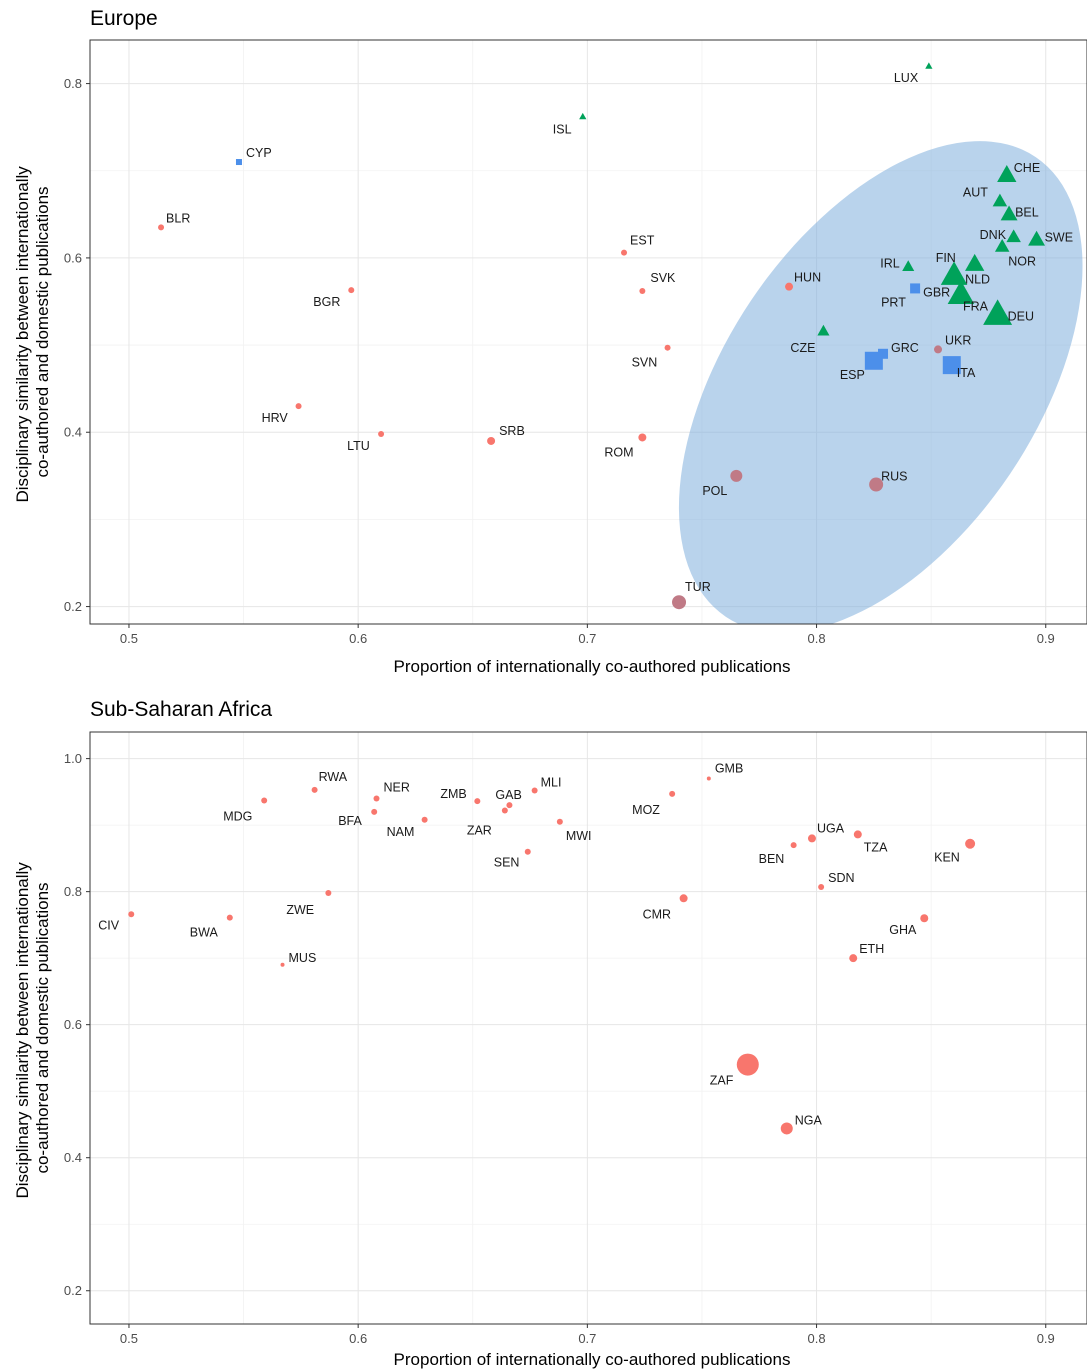 The width and height of the screenshot is (1087, 1371). What do you see at coordinates (998, 312) in the screenshot?
I see `europe-point-deu` at bounding box center [998, 312].